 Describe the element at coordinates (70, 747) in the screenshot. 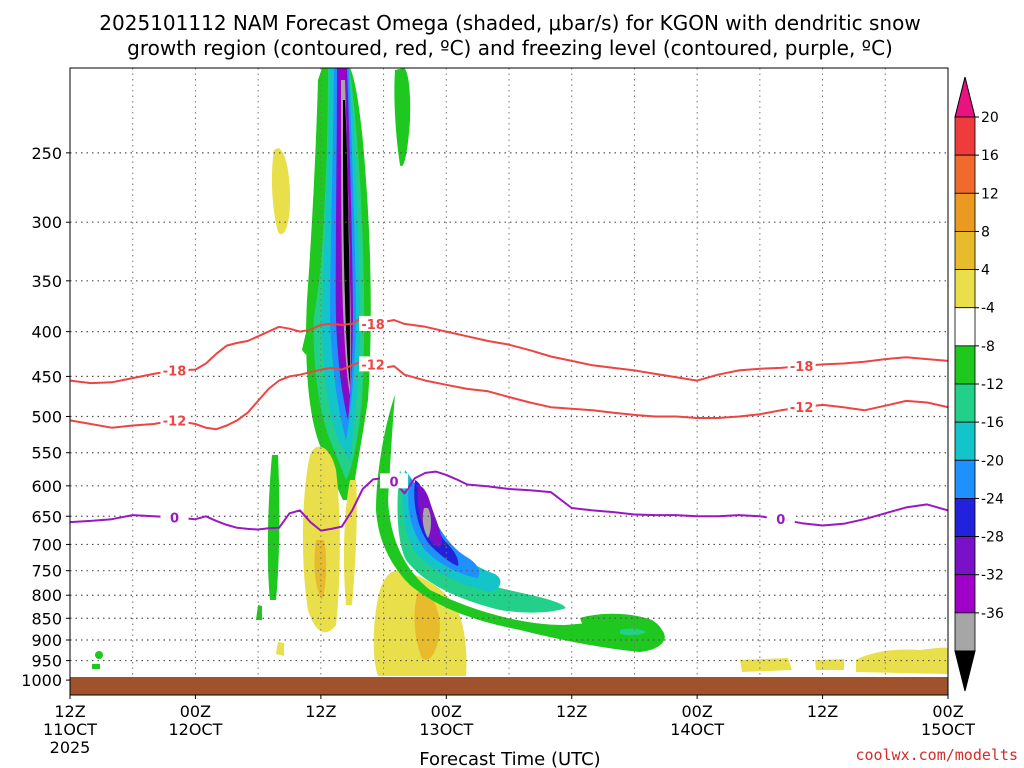

I see `x-tick-label: 2025` at that location.